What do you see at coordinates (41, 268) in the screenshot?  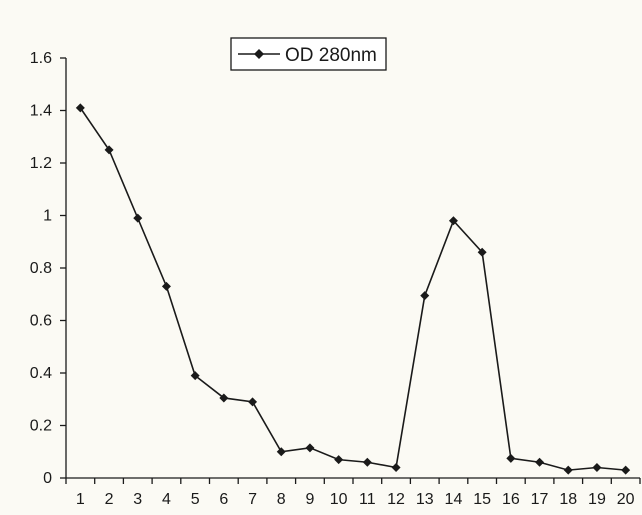 I see `y-tick-label: 0.8` at bounding box center [41, 268].